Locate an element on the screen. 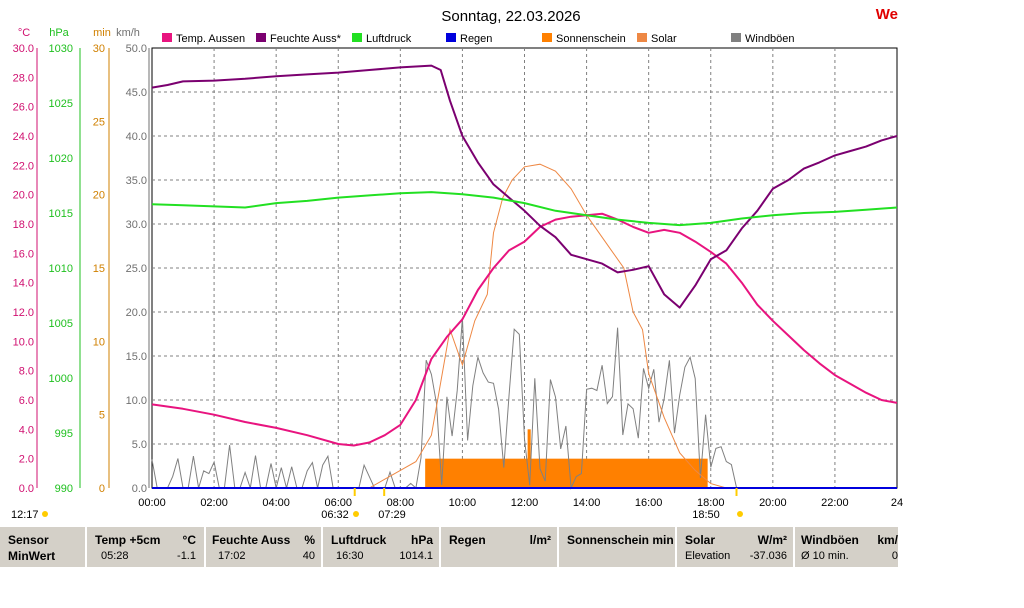 The height and width of the screenshot is (608, 1024). temp-tick-label: 2.0 is located at coordinates (26, 460).